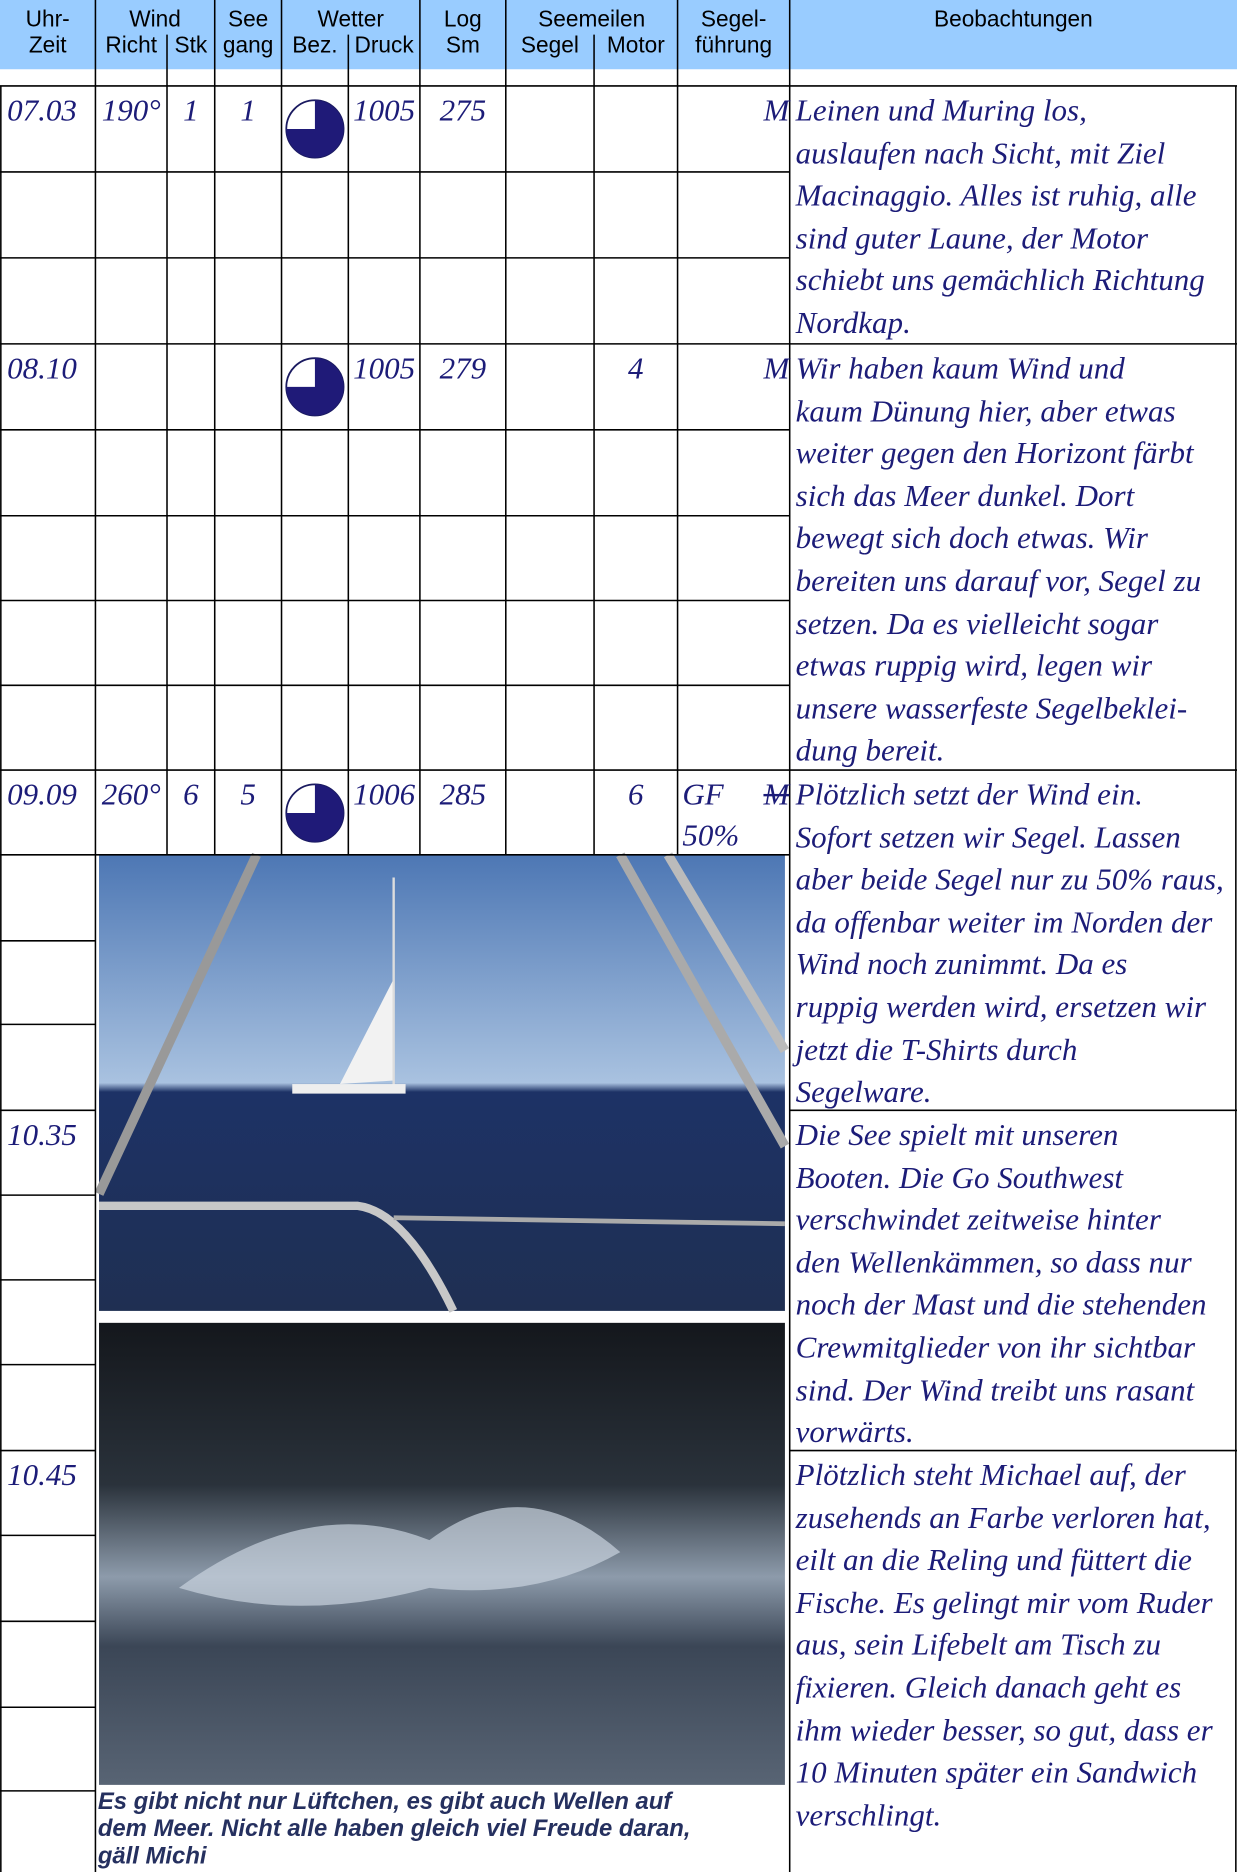  I want to click on sails: 50%, so click(711, 835).